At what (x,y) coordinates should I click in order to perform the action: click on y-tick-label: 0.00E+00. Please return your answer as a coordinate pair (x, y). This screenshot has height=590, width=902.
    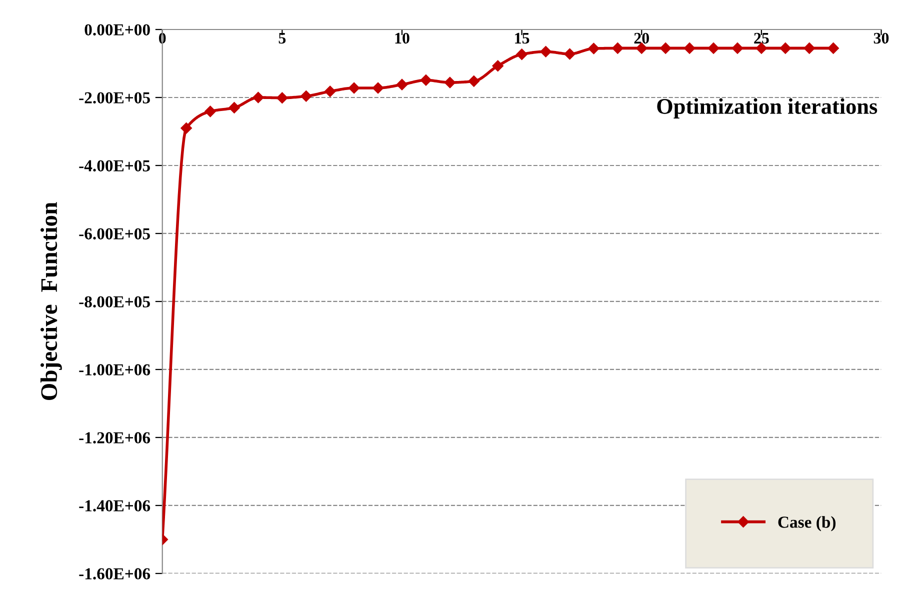
    Looking at the image, I should click on (117, 30).